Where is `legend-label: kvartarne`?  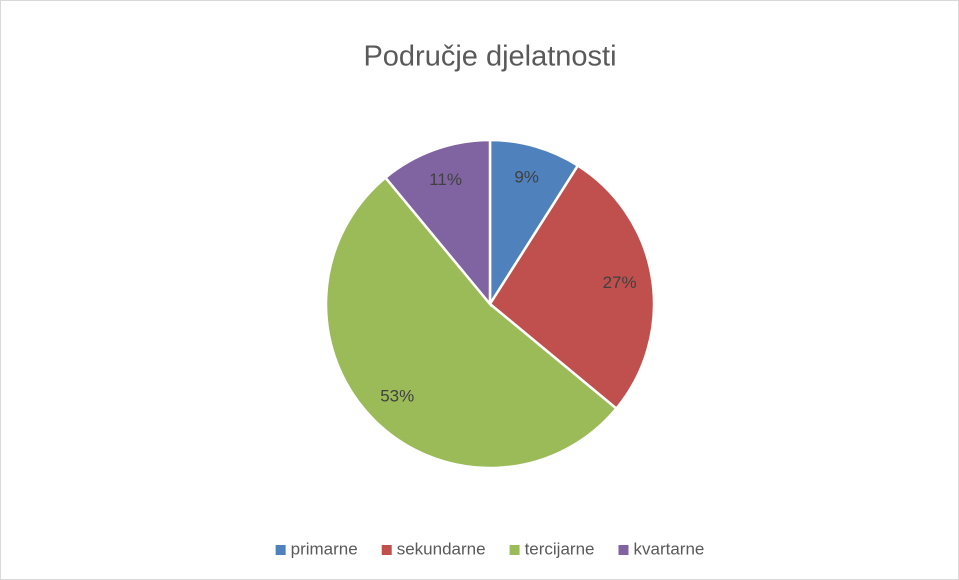
legend-label: kvartarne is located at coordinates (668, 548).